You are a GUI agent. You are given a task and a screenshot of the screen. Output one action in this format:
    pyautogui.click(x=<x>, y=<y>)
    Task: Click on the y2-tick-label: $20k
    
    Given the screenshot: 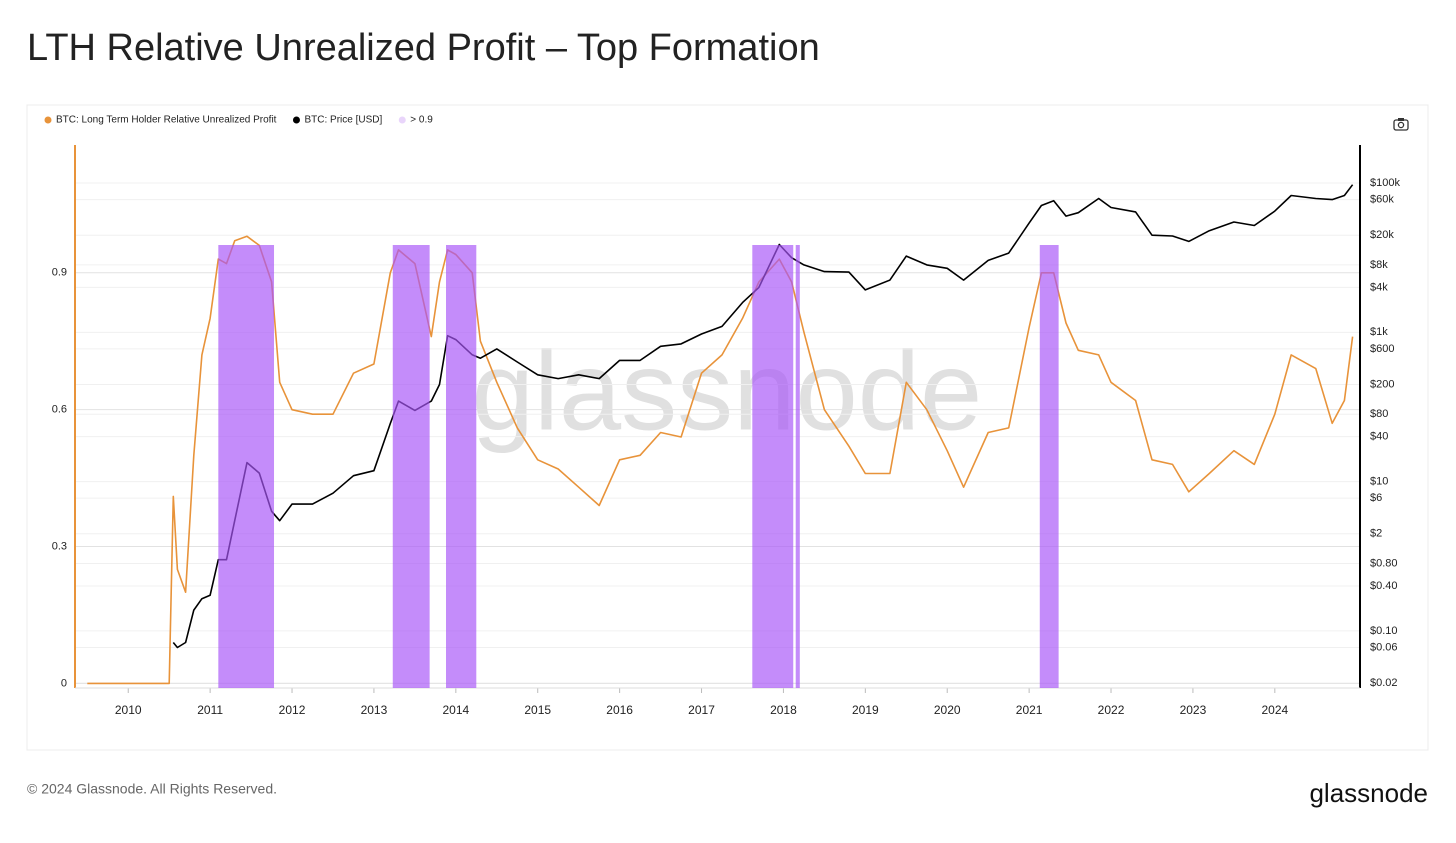 What is the action you would take?
    pyautogui.click(x=1382, y=235)
    